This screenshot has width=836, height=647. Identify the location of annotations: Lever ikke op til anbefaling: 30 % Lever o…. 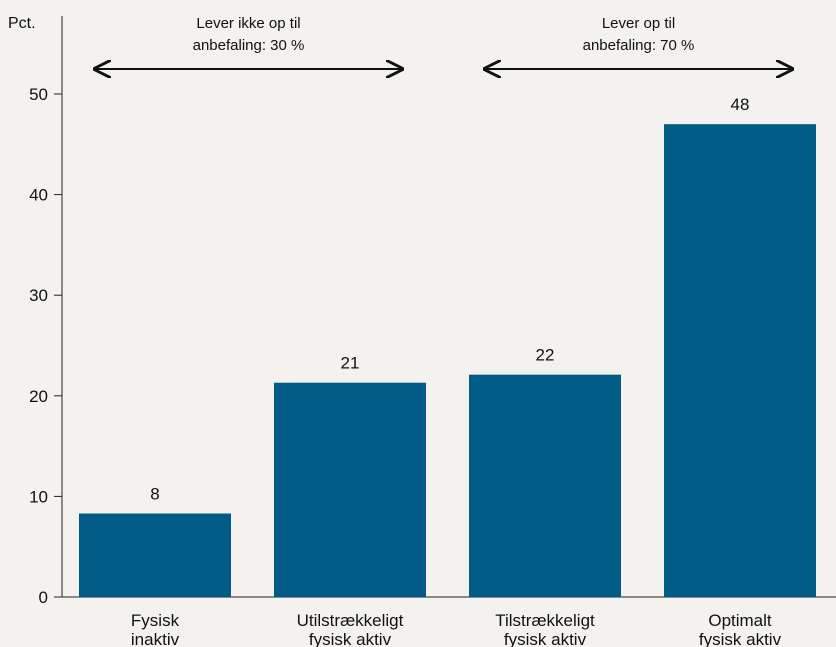
(443, 42).